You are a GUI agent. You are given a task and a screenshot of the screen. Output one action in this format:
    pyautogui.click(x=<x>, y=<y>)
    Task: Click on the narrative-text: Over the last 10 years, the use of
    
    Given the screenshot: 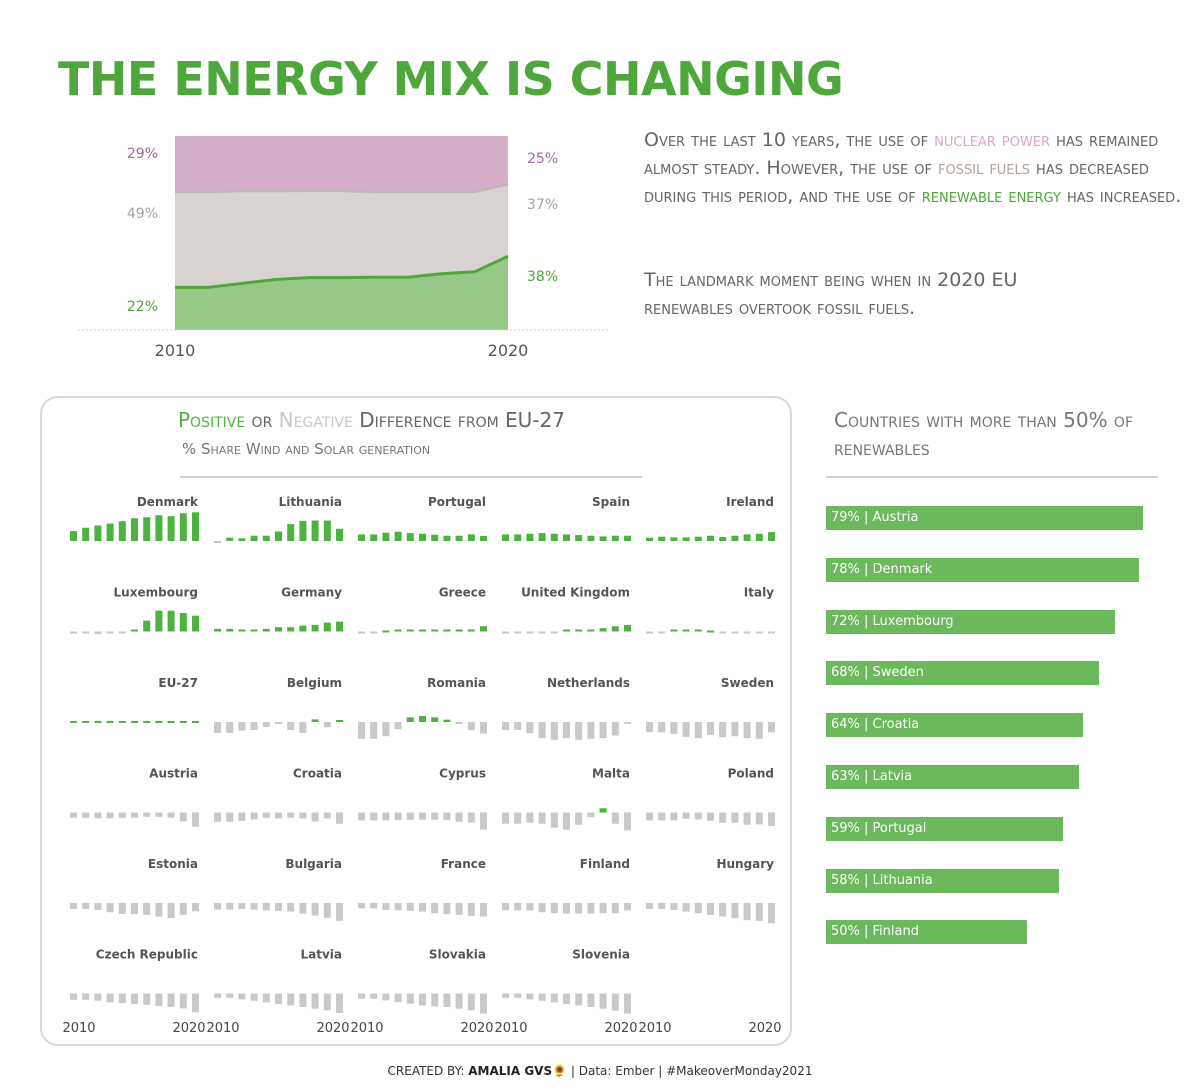 What is the action you would take?
    pyautogui.click(x=789, y=140)
    